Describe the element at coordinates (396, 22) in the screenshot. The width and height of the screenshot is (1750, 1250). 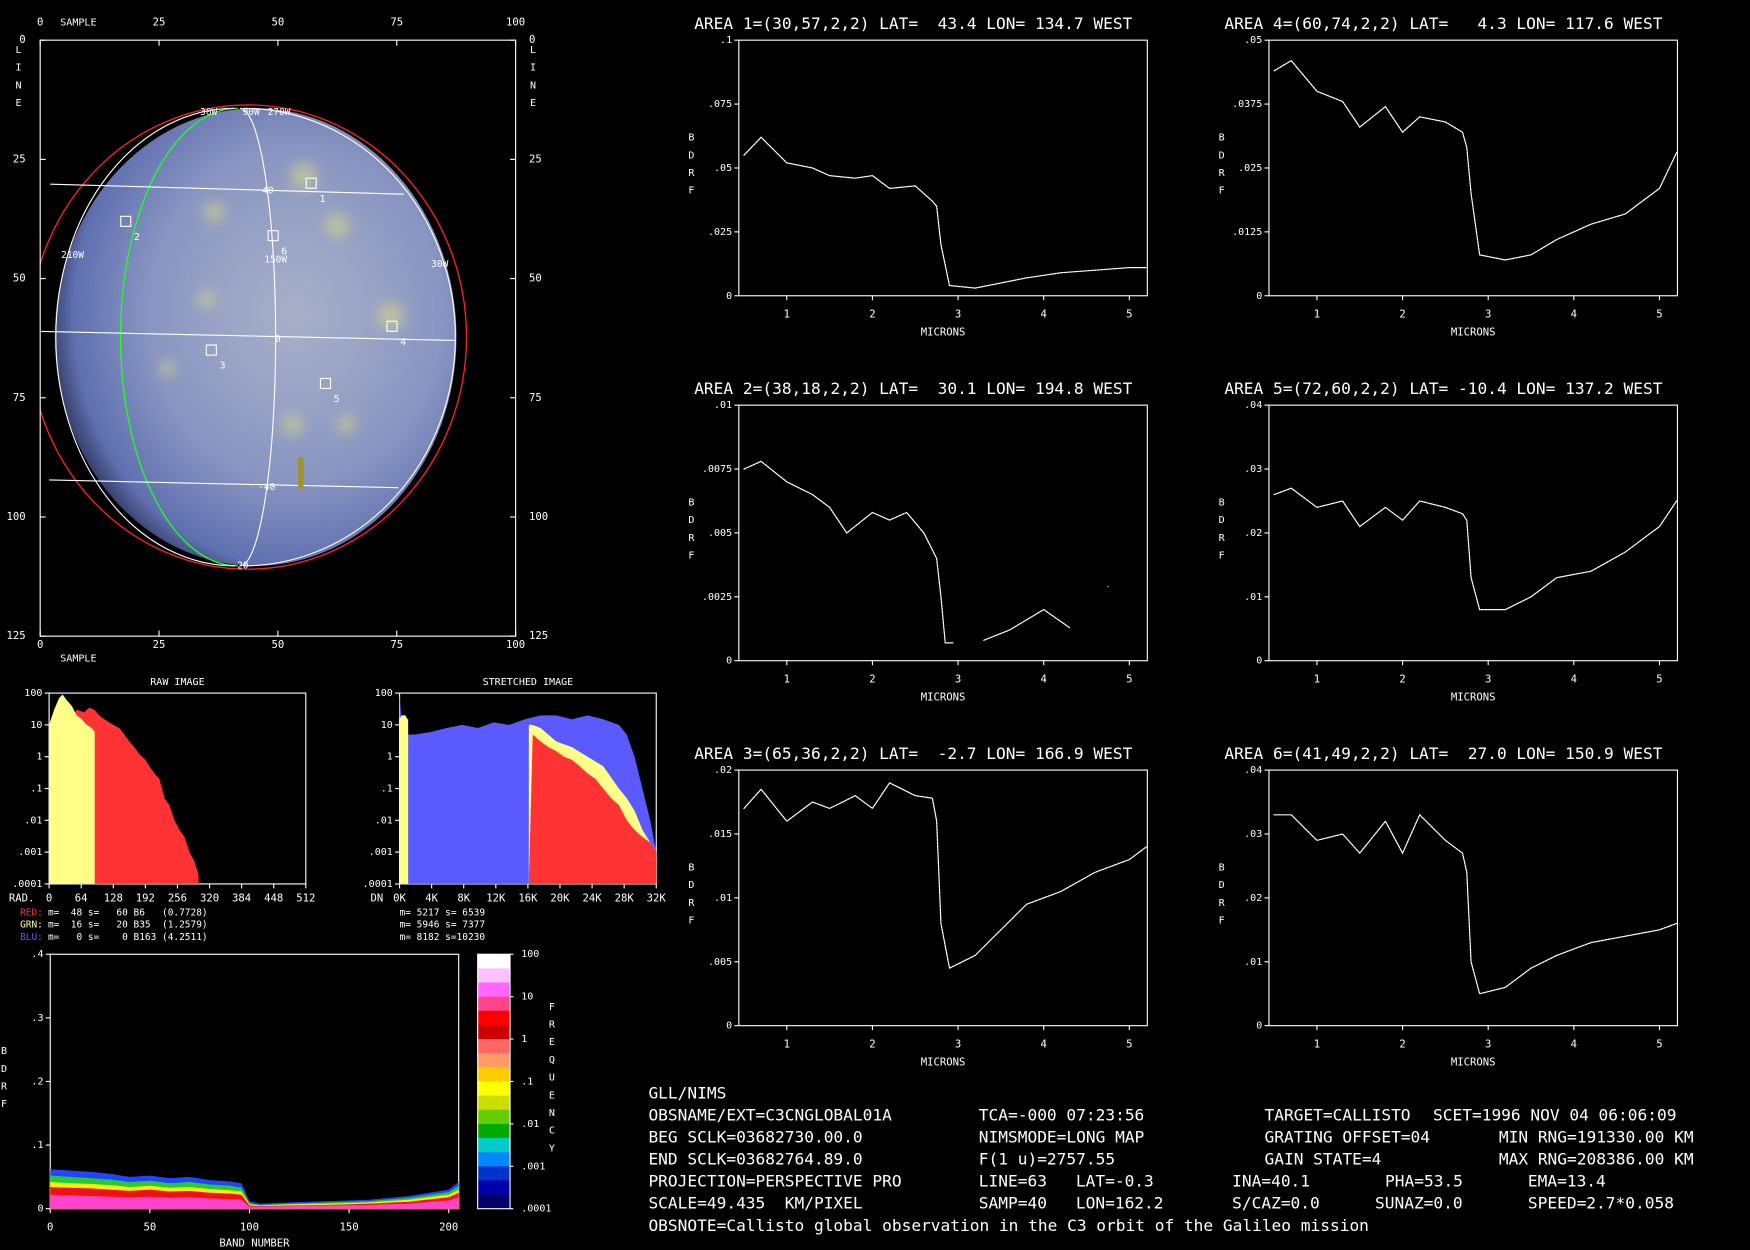
I see `x-tick-label: 75` at that location.